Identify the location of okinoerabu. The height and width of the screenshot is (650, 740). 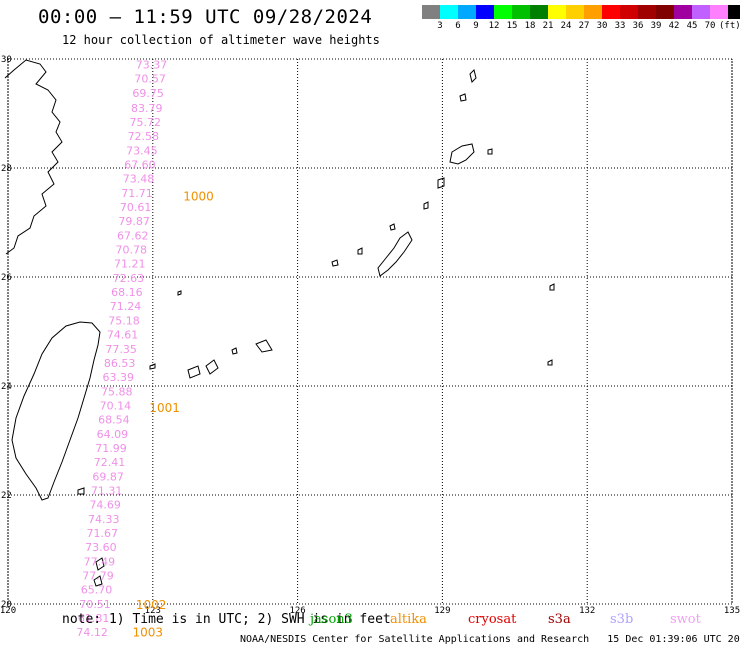
(441, 183).